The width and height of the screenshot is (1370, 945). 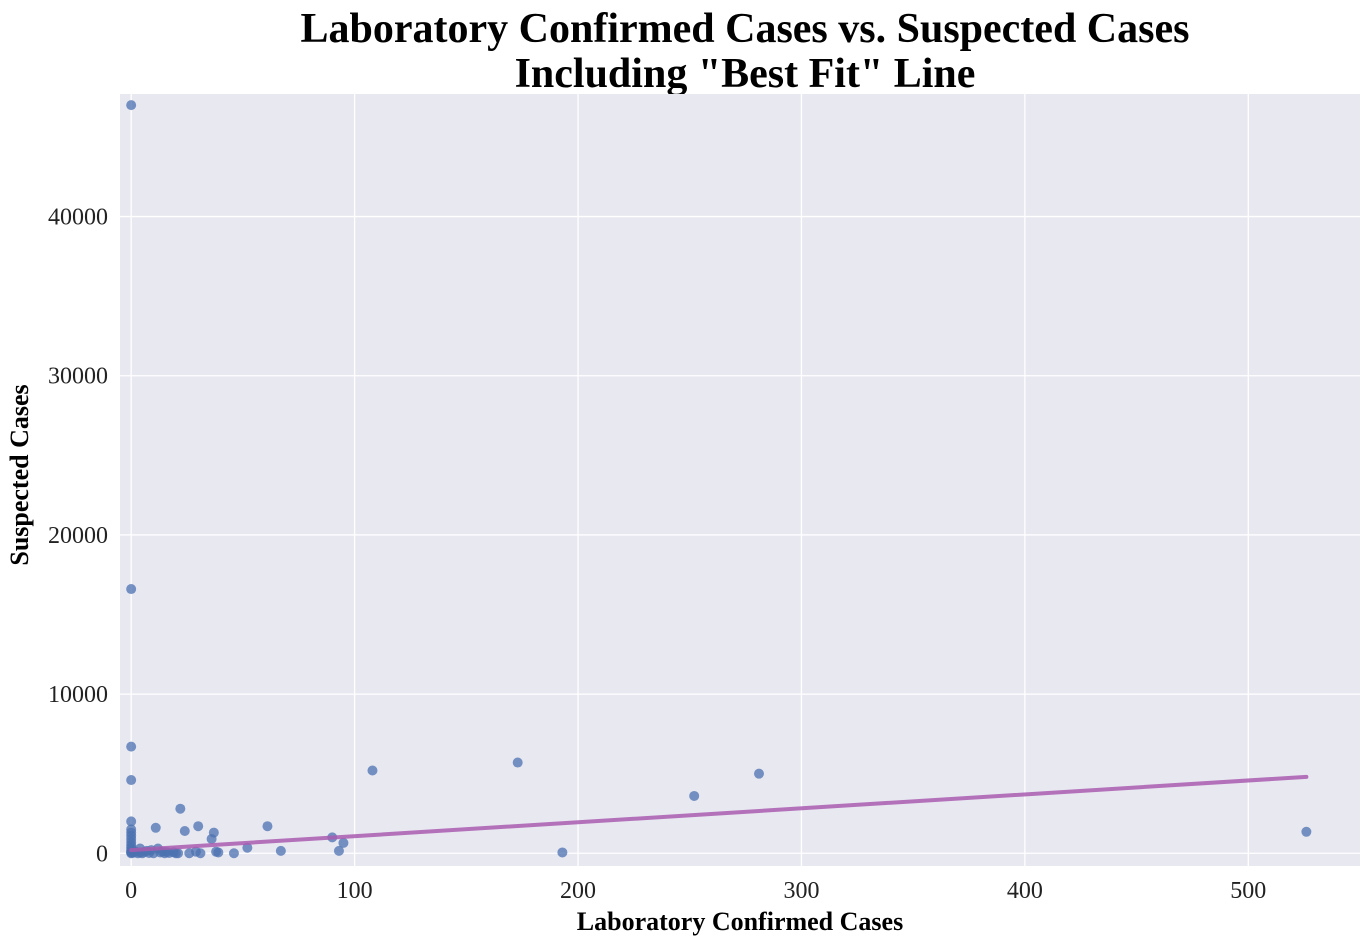 I want to click on y-tick-label: 40000, so click(x=78, y=218).